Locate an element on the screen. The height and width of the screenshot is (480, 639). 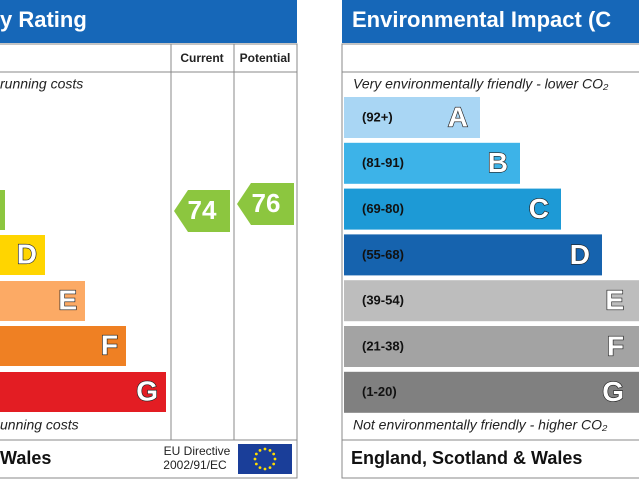
band-range: (81-91) is located at coordinates (383, 162).